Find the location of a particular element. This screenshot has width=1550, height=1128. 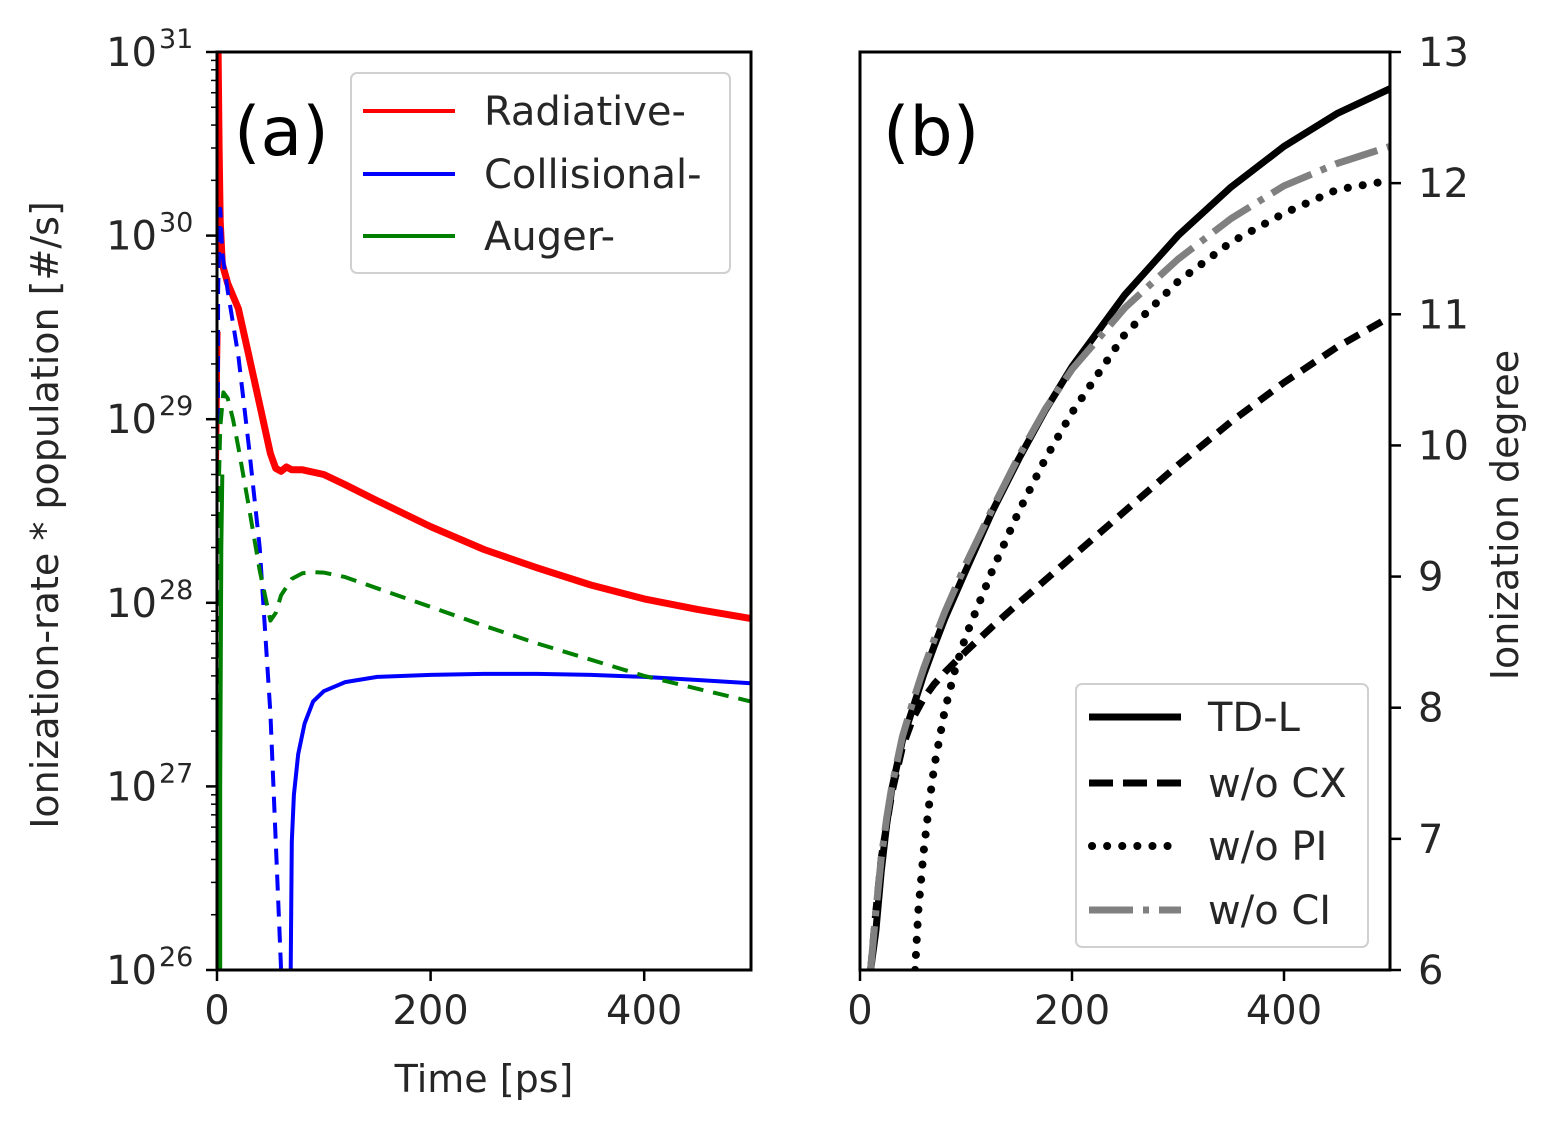

panel-b-y-tick-label: 12 is located at coordinates (1443, 184).